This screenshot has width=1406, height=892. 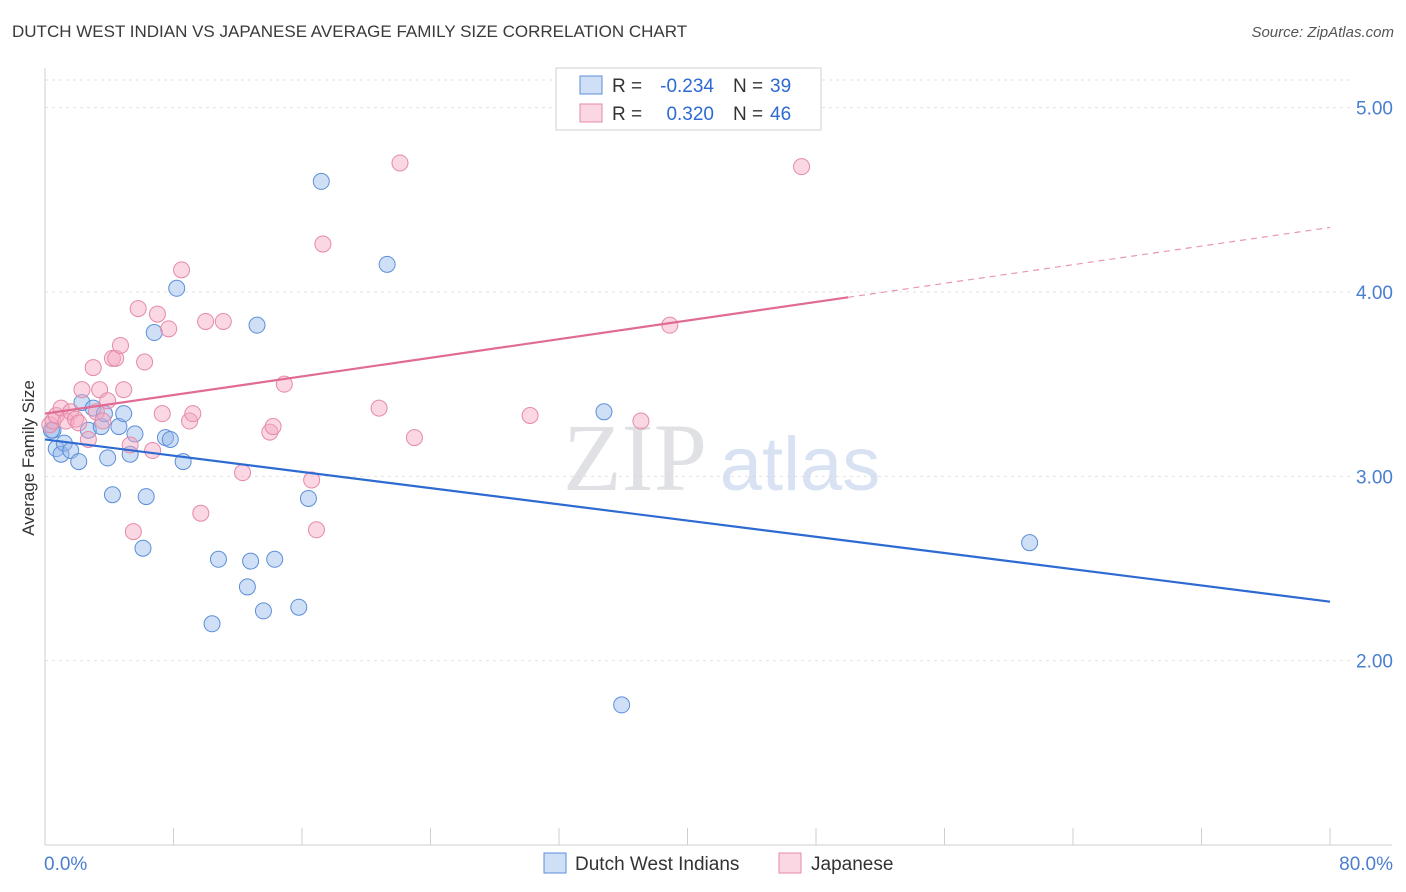 What do you see at coordinates (1374, 293) in the screenshot?
I see `y-tick-label-2: 4.00` at bounding box center [1374, 293].